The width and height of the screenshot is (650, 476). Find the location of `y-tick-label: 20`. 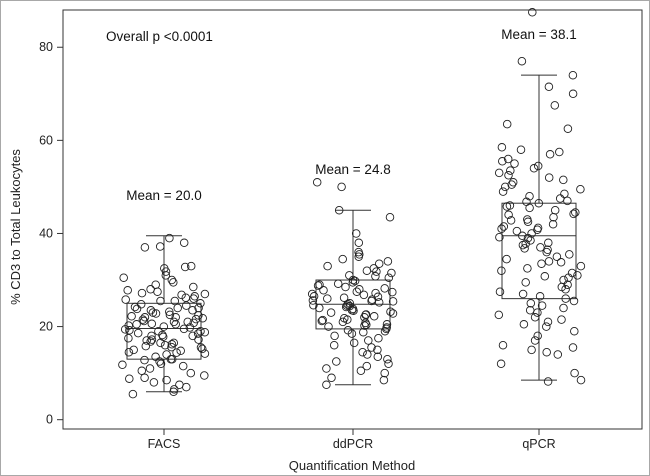

y-tick-label: 20 is located at coordinates (46, 327).